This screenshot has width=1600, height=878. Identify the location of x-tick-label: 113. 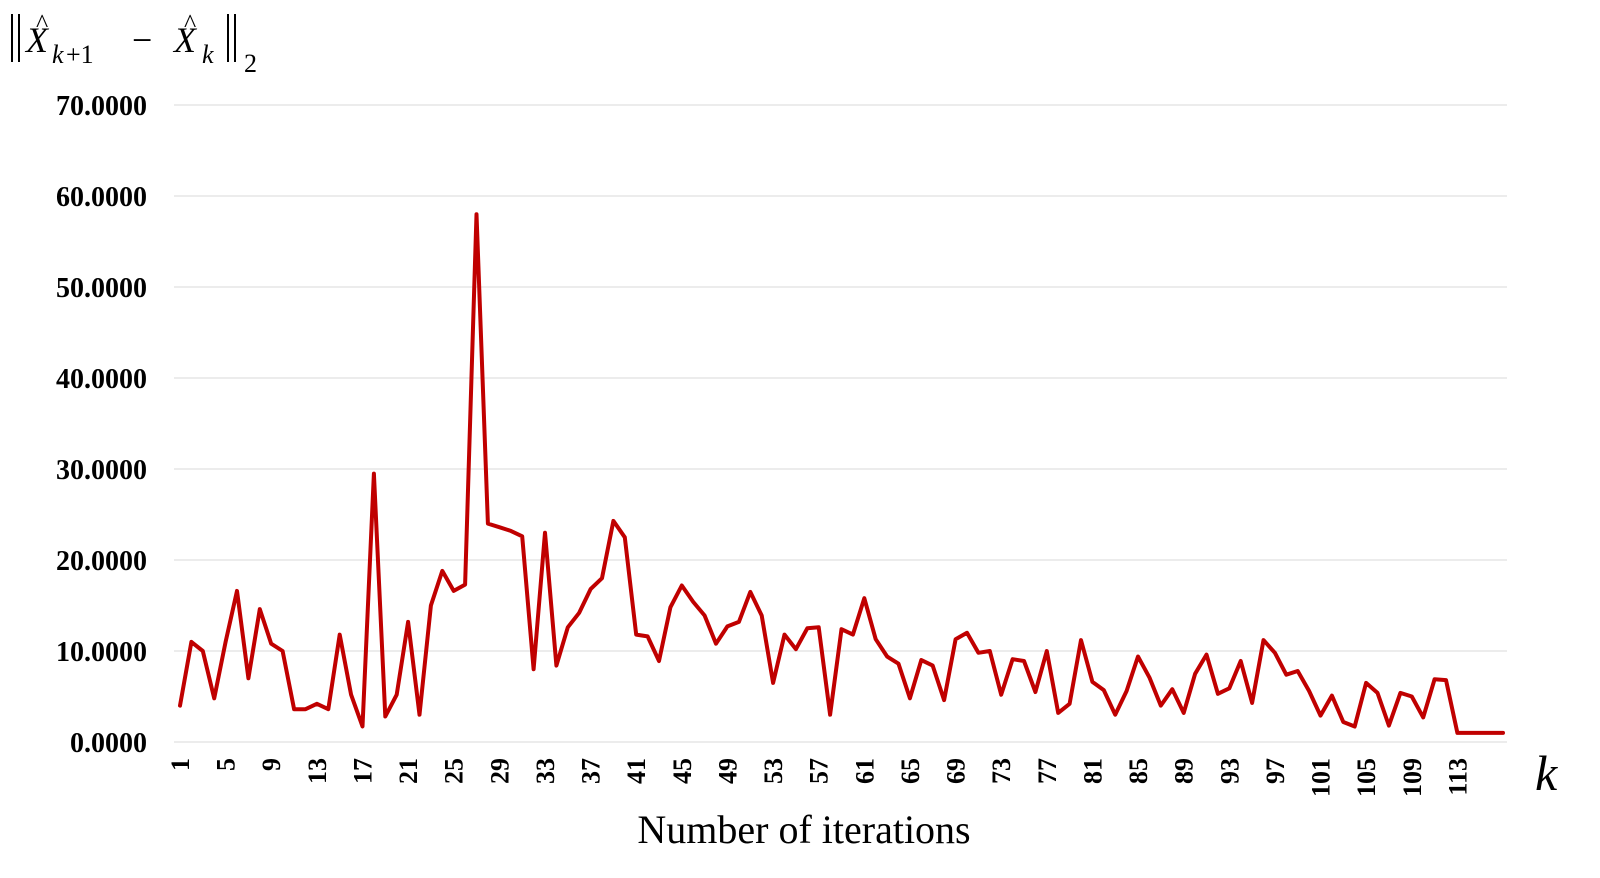
(1457, 777).